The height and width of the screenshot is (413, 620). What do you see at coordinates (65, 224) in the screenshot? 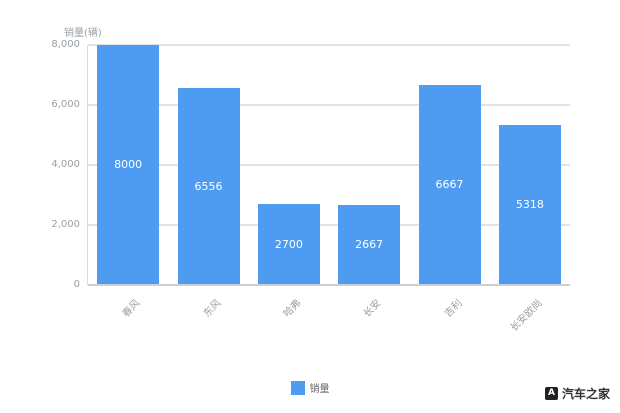
I see `y-tick-label: 2,000` at bounding box center [65, 224].